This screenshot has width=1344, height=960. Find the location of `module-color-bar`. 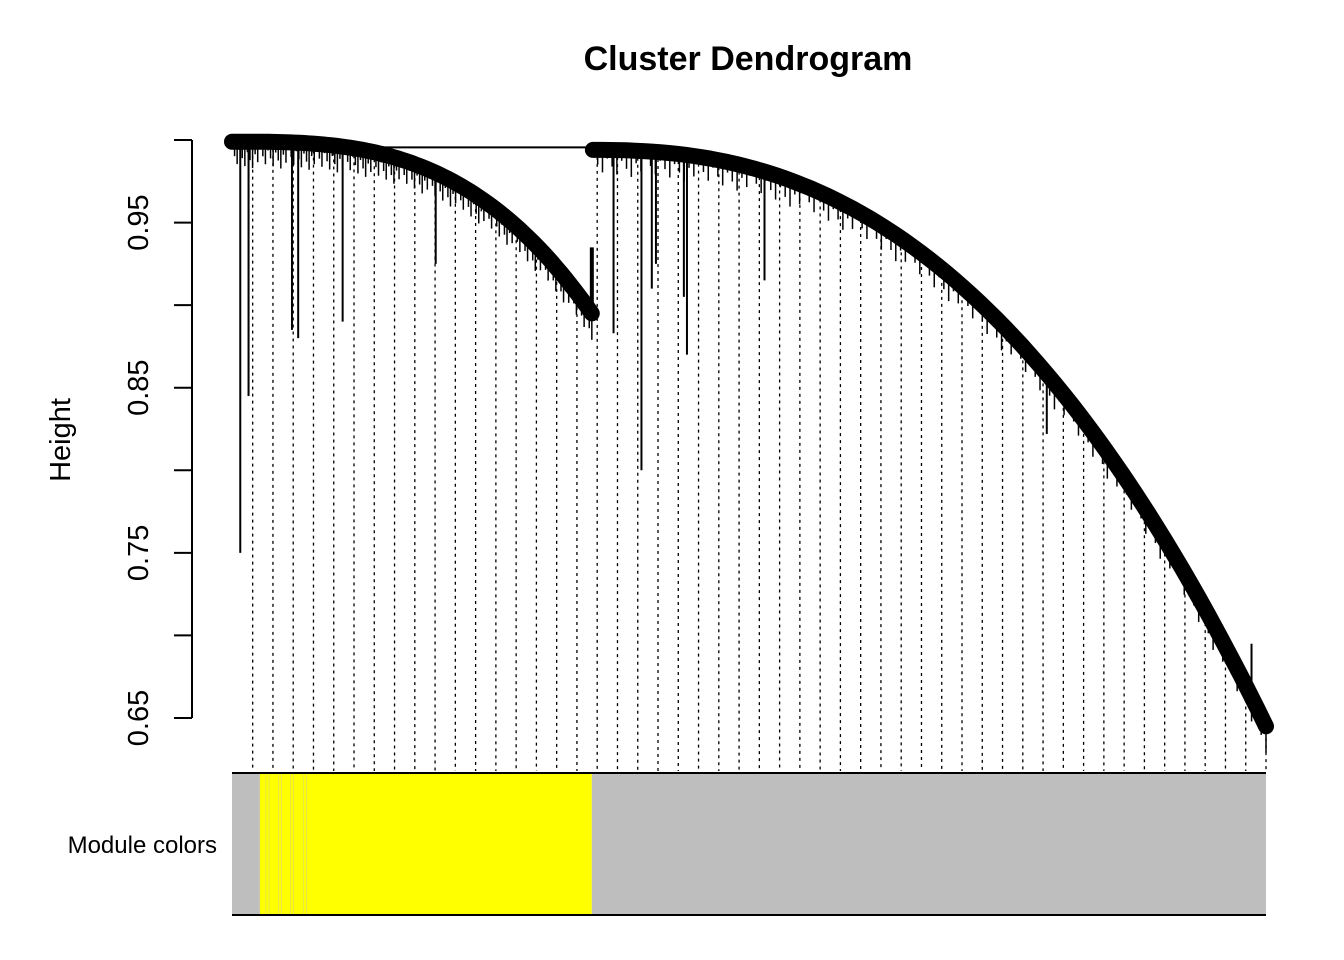

module-color-bar is located at coordinates (749, 844).